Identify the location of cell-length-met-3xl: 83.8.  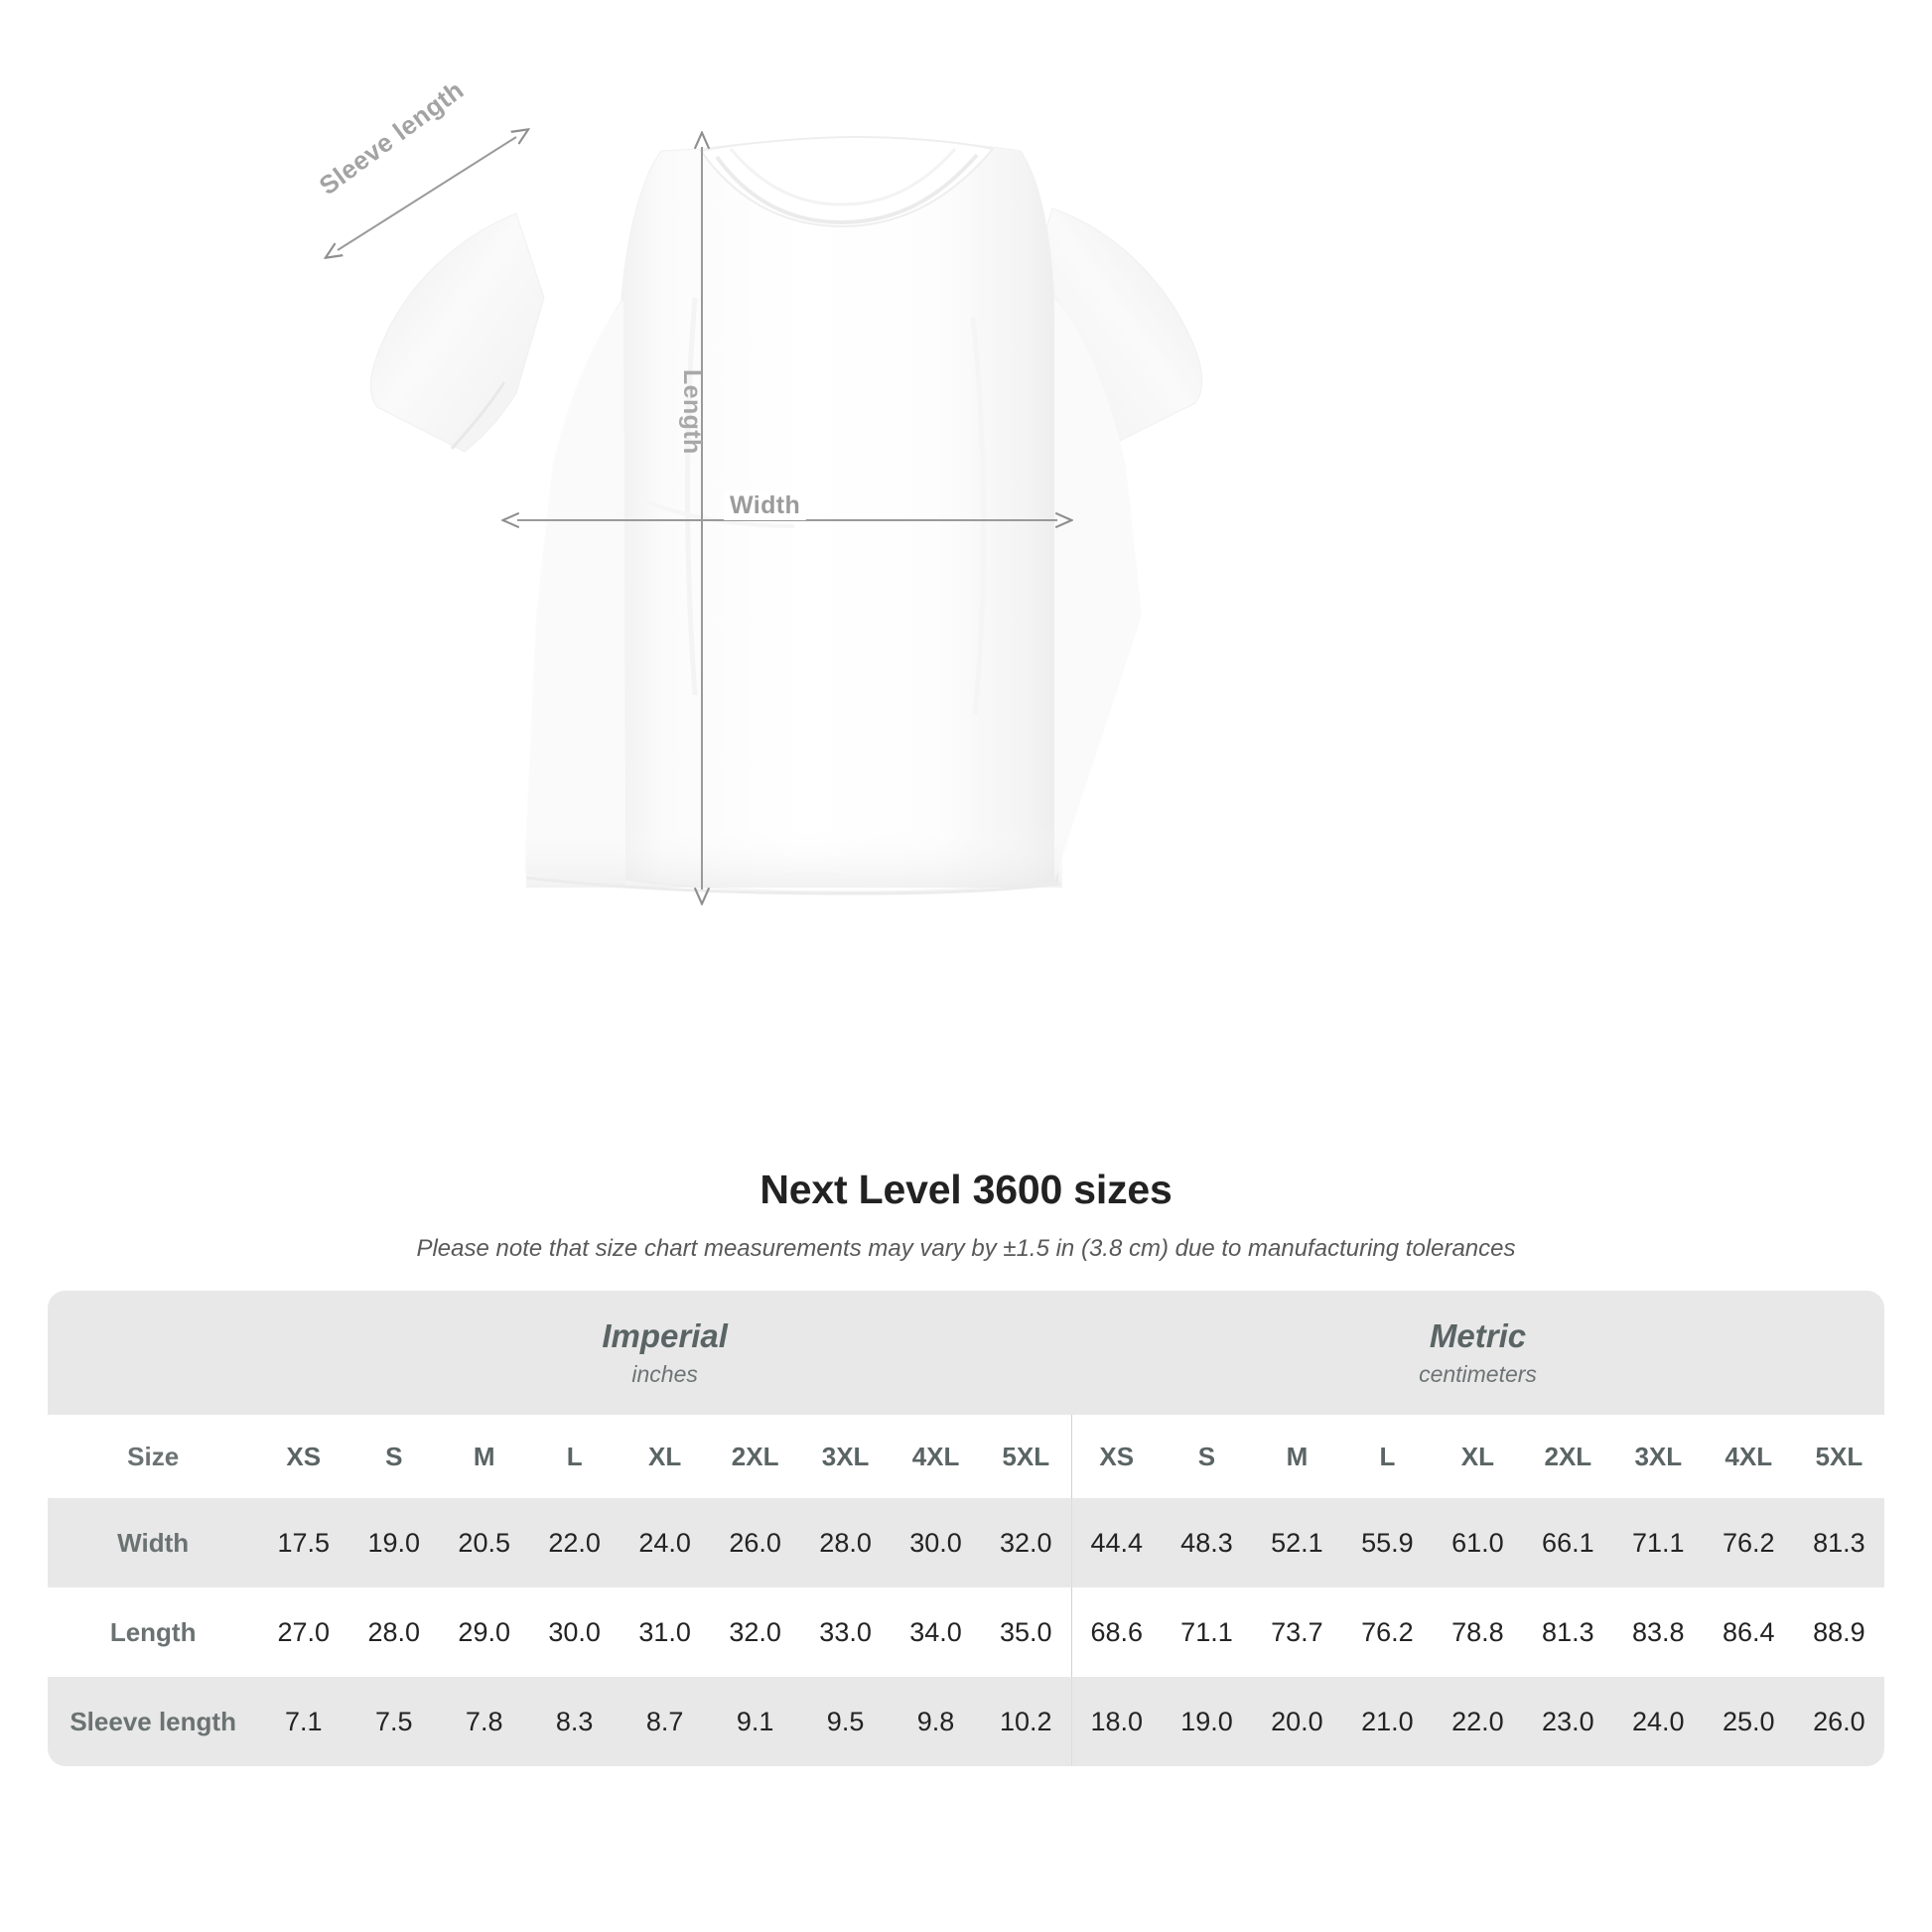
(1658, 1632).